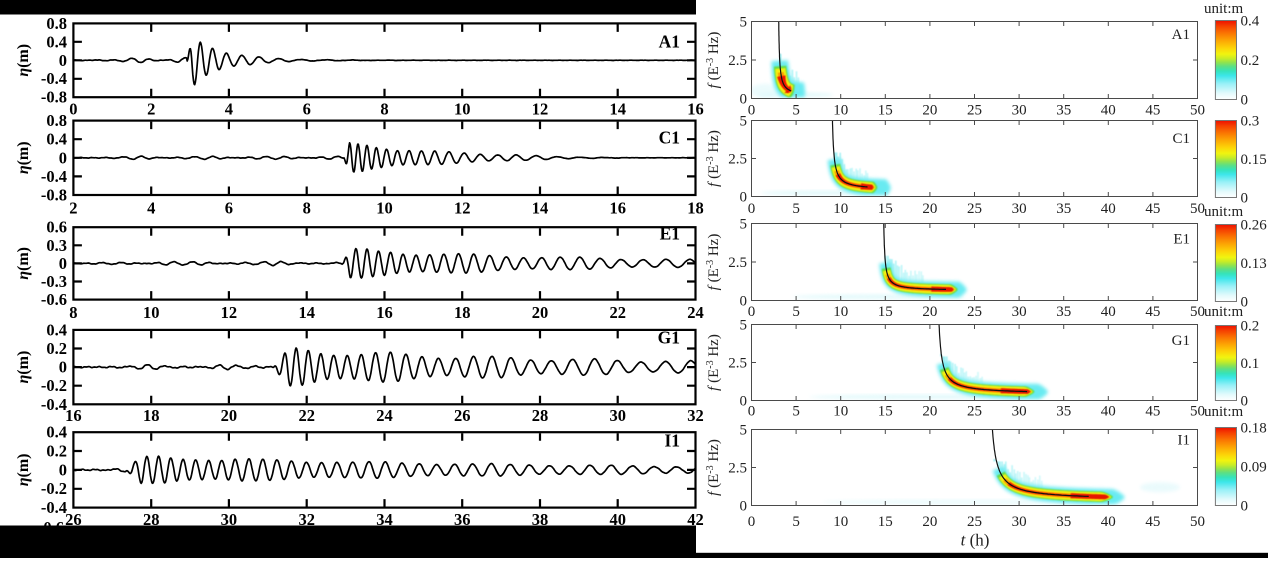  What do you see at coordinates (1184, 441) in the screenshot?
I see `svg-text: I1` at bounding box center [1184, 441].